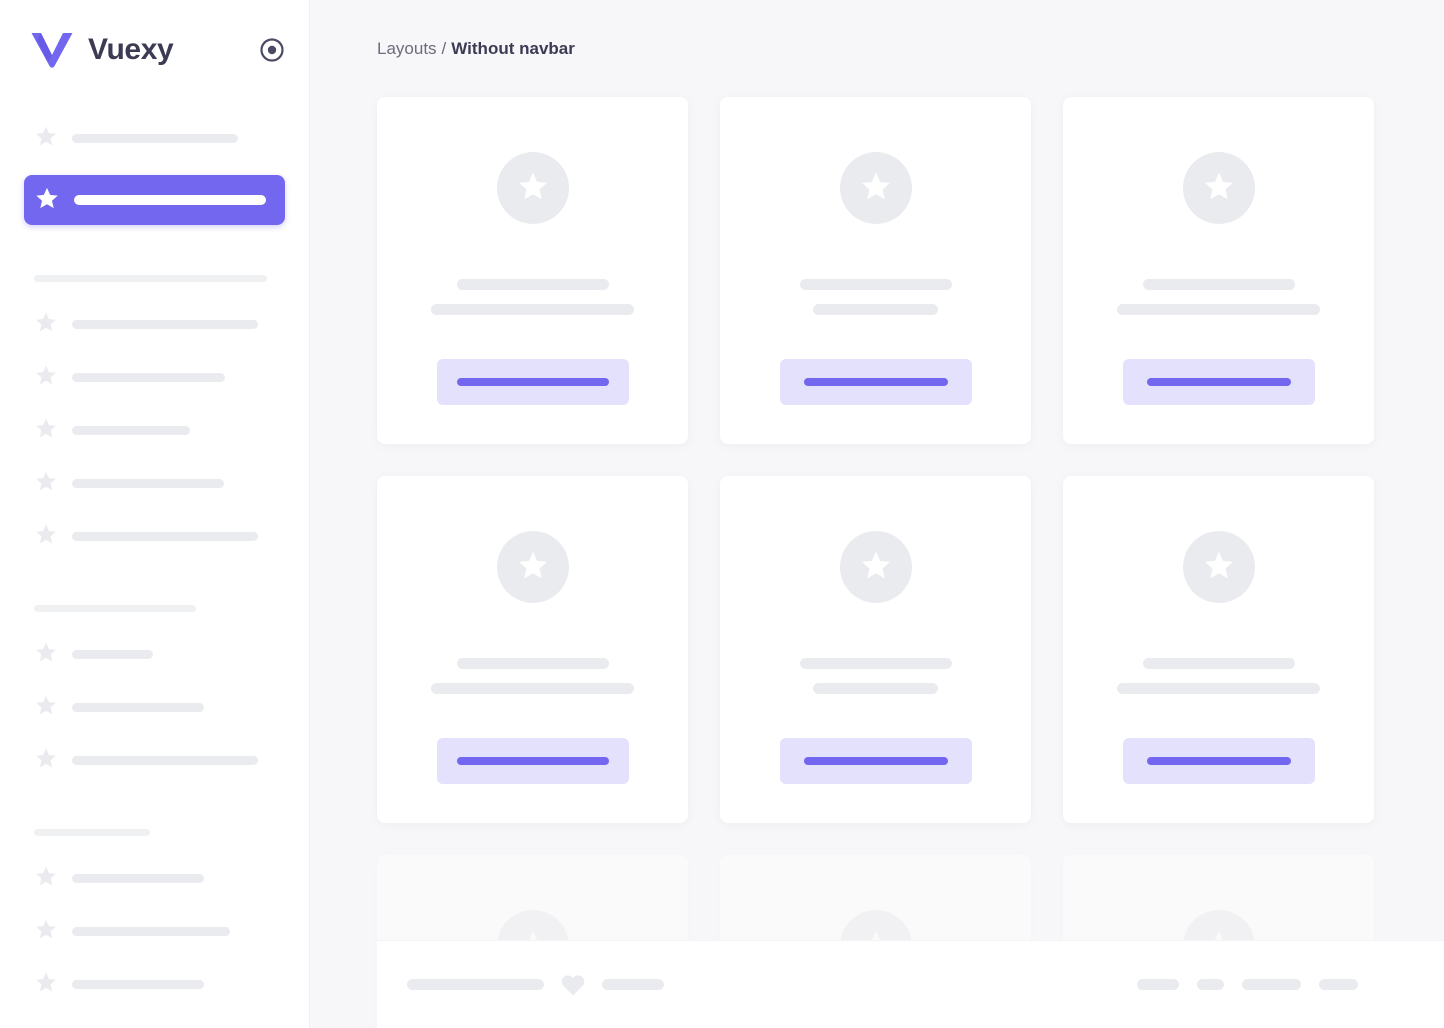 The width and height of the screenshot is (1444, 1028). I want to click on brand-header: Vuexy, so click(154, 50).